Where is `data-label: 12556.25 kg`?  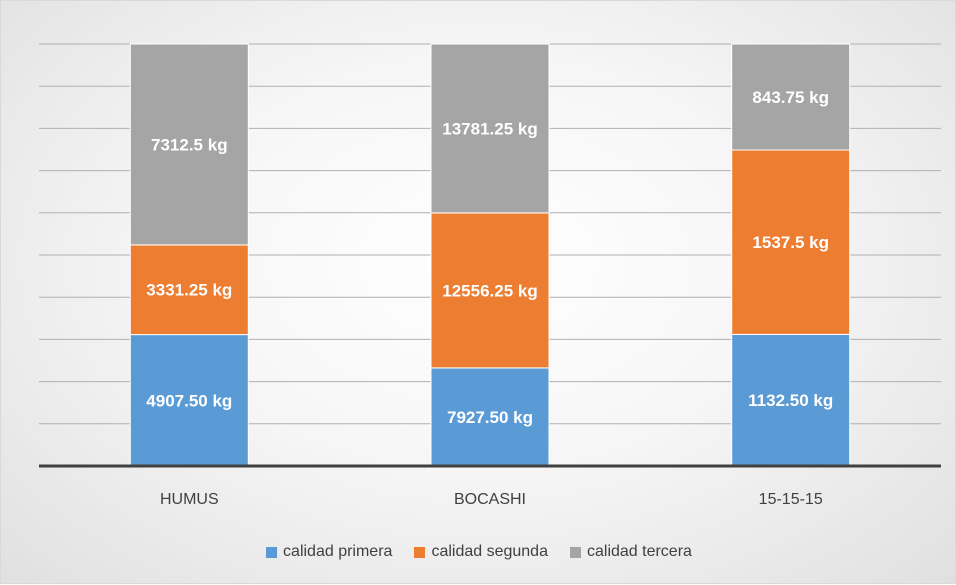
data-label: 12556.25 kg is located at coordinates (489, 290).